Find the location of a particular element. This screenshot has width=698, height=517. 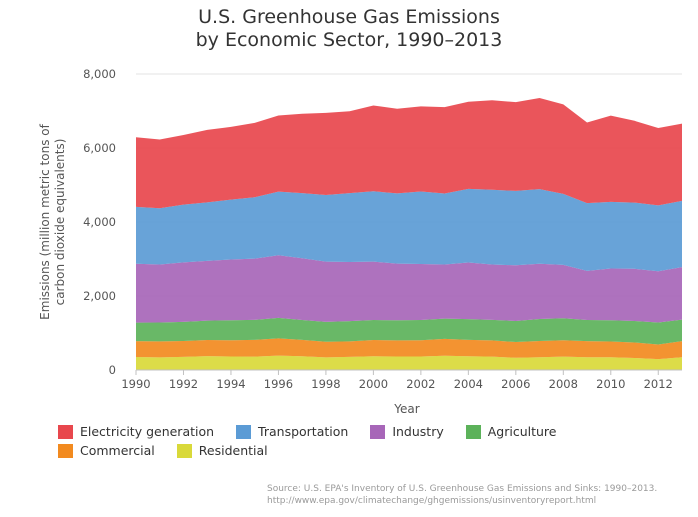

legend-item-industry: Industry is located at coordinates (407, 431).